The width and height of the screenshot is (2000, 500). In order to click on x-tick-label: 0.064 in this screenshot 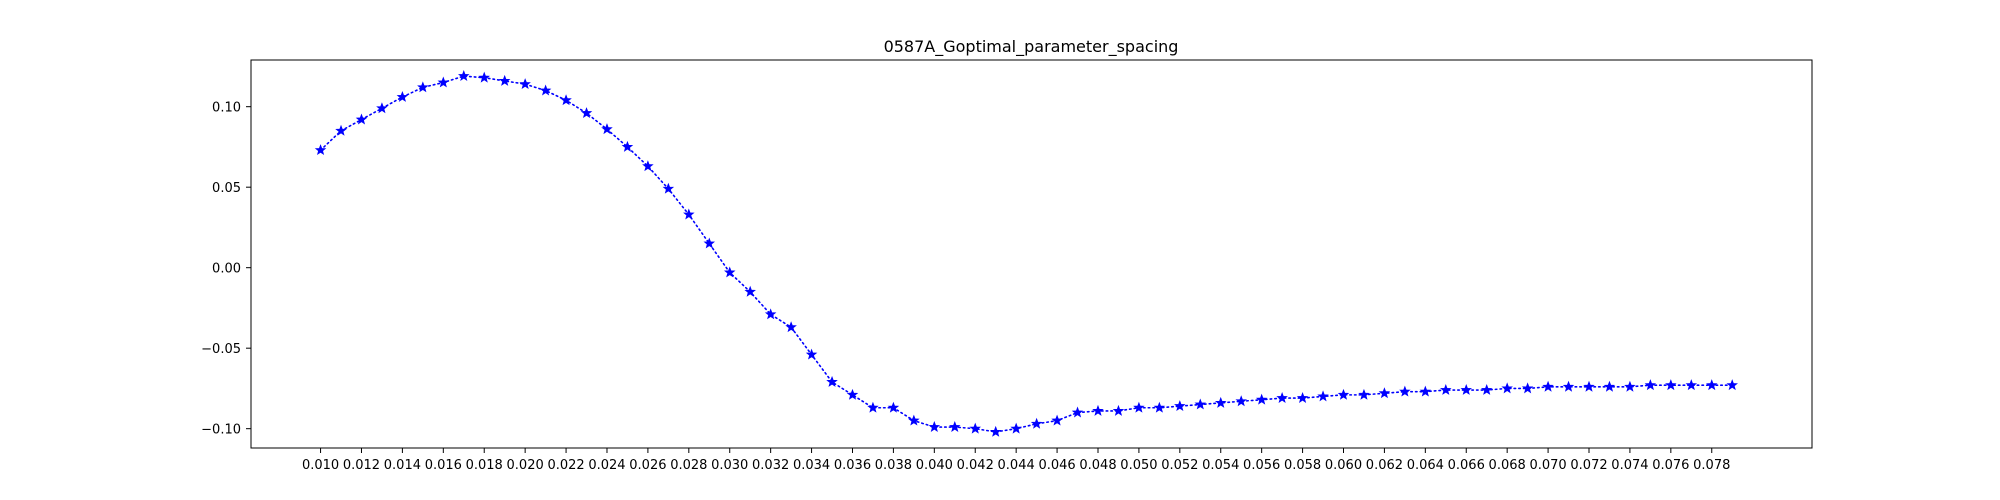, I will do `click(1425, 465)`.